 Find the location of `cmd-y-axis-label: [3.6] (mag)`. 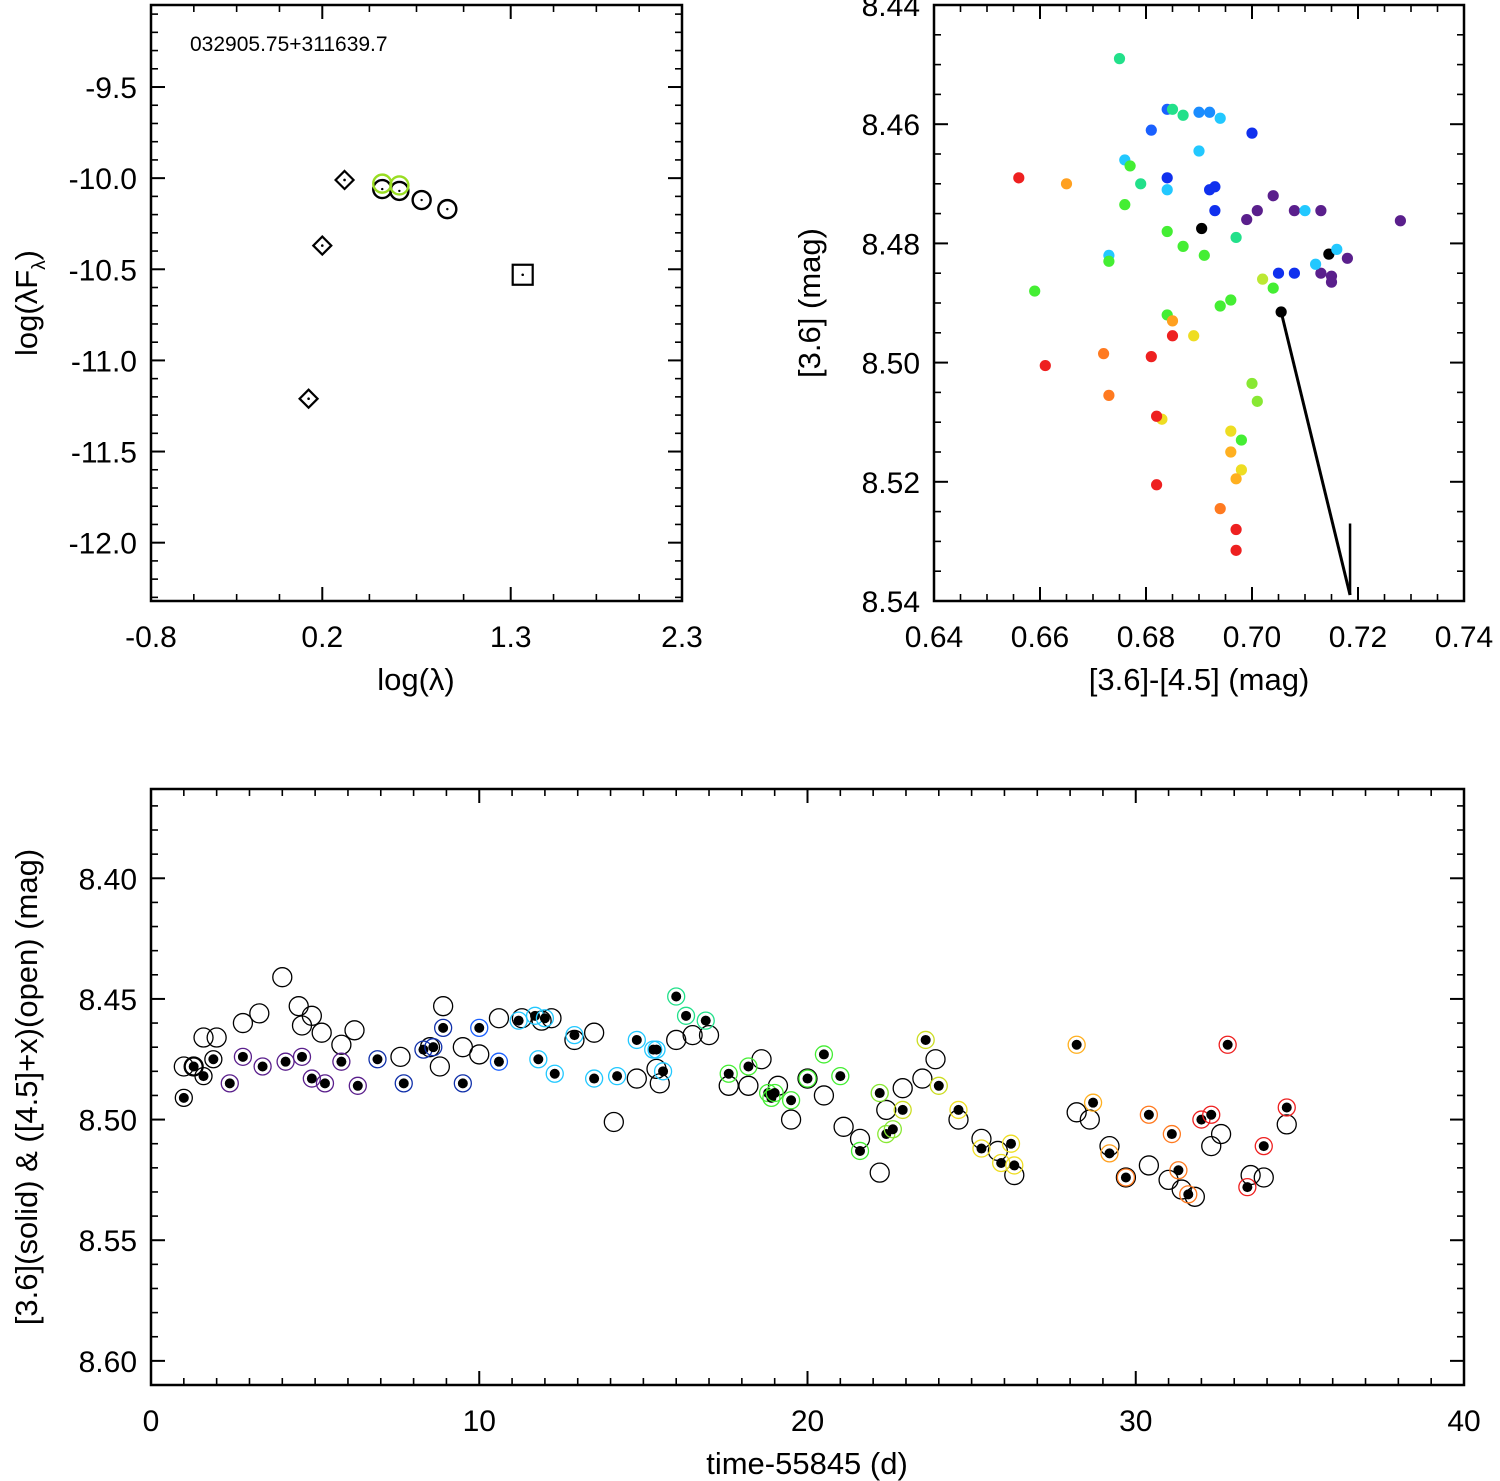

cmd-y-axis-label: [3.6] (mag) is located at coordinates (809, 303).